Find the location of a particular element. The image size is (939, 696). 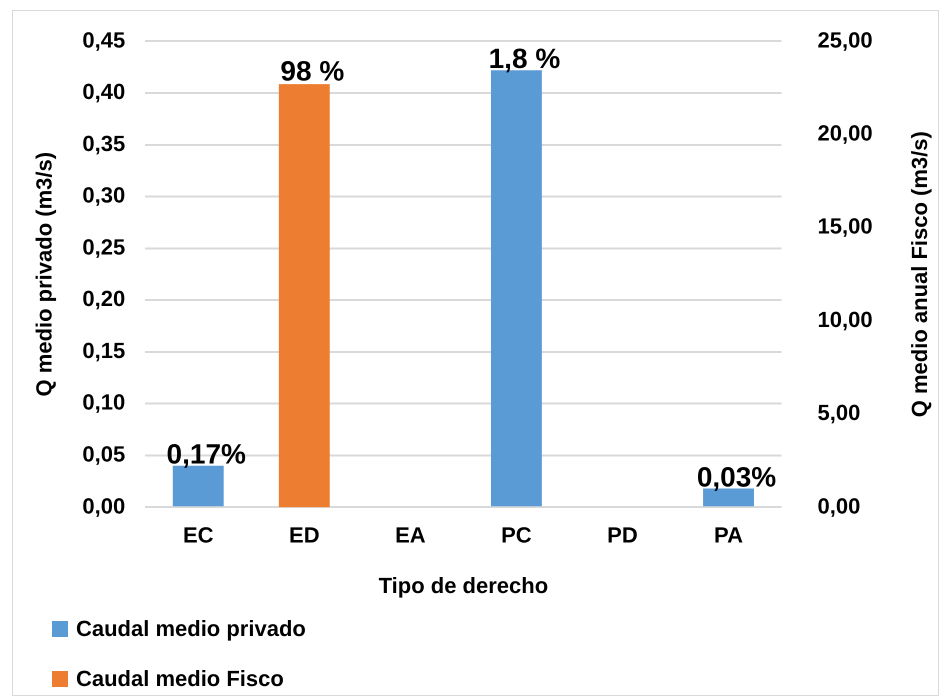

y2-tick-label: 0,00 is located at coordinates (839, 505).